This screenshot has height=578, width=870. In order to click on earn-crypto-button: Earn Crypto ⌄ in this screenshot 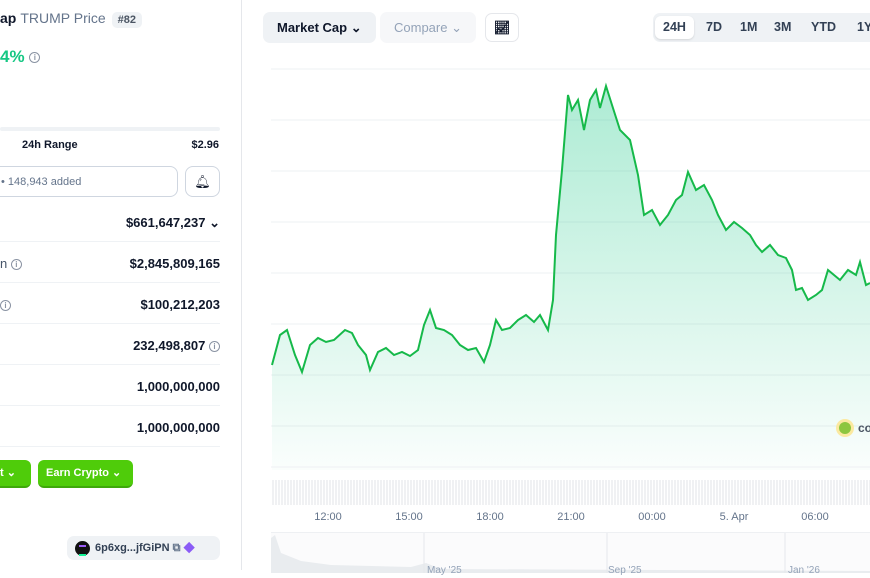, I will do `click(85, 474)`.